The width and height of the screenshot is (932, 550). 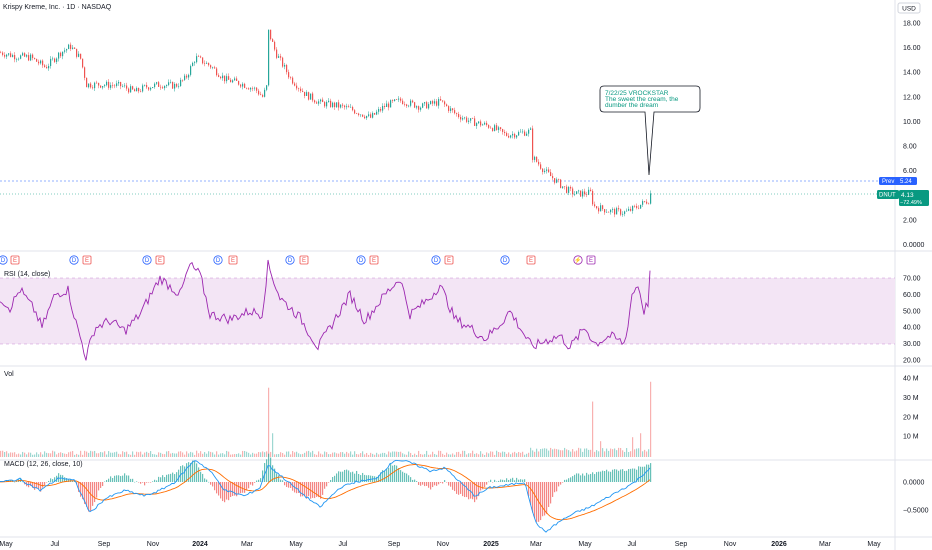 What do you see at coordinates (578, 260) in the screenshot?
I see `event-marker-flash: ⚡` at bounding box center [578, 260].